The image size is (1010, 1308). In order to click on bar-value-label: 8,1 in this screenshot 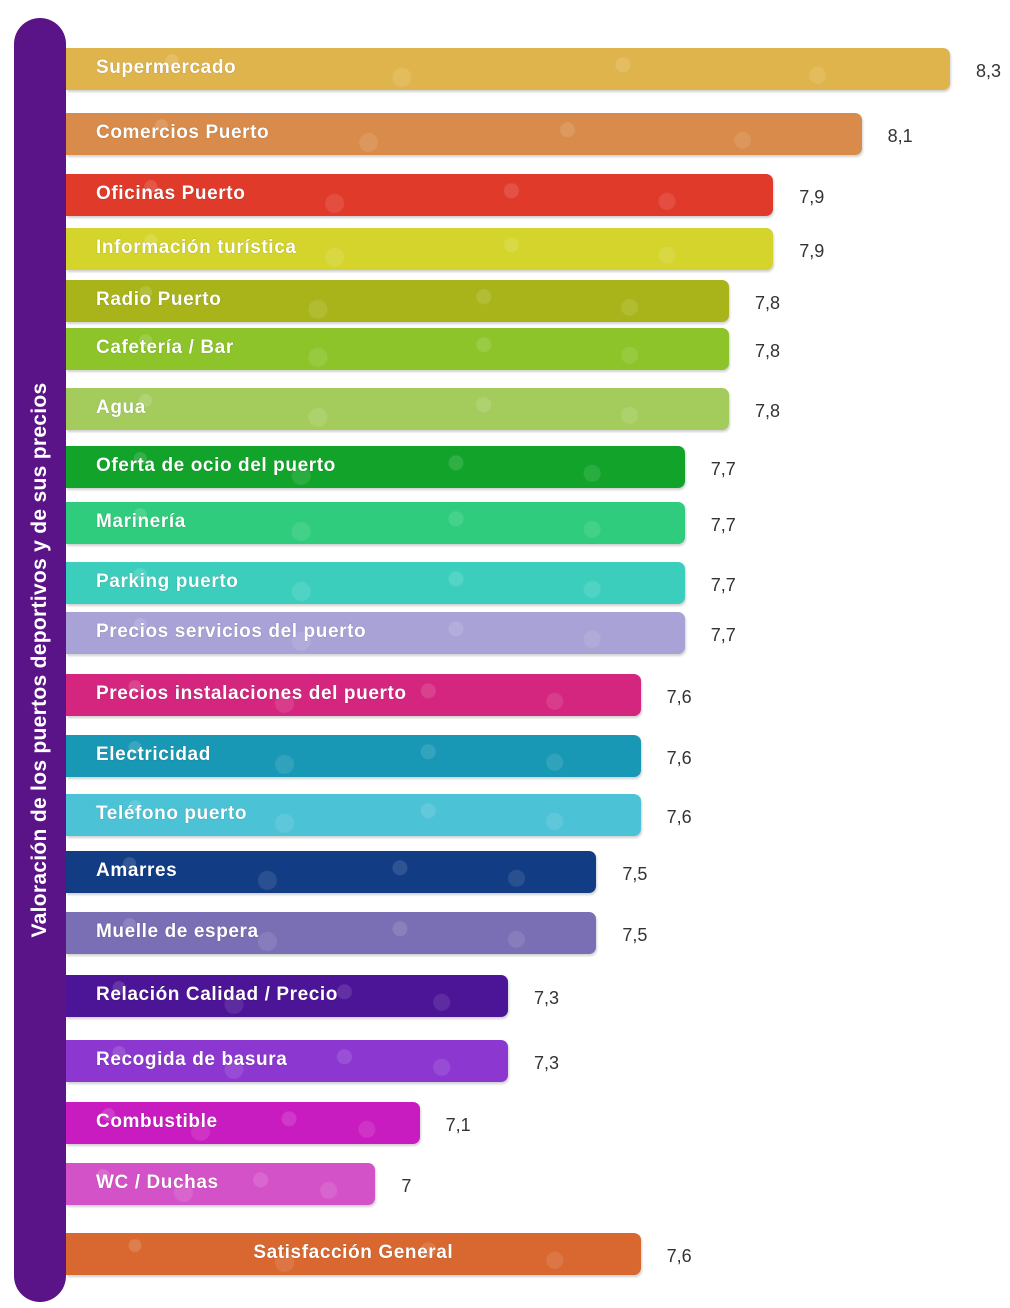, I will do `click(900, 136)`.